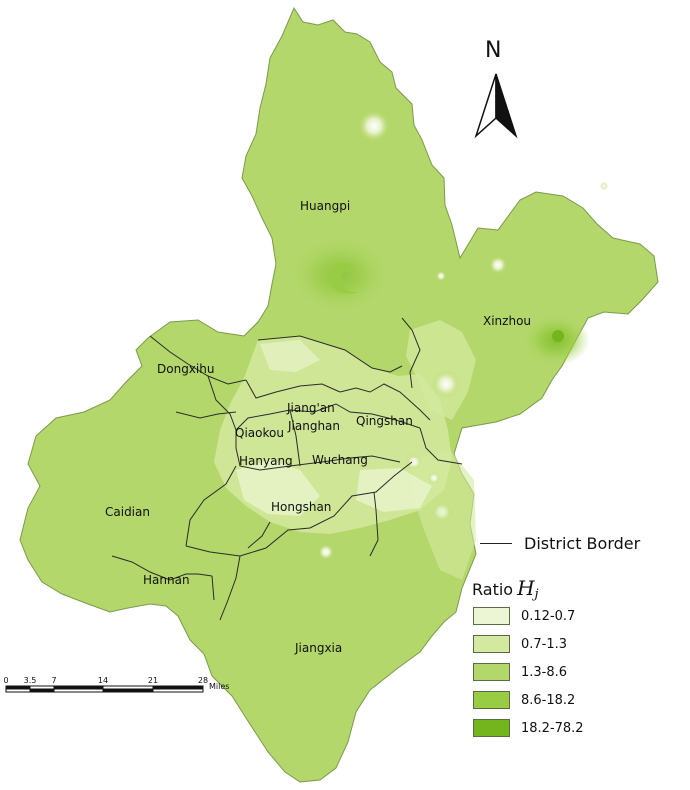 This screenshot has height=790, width=690. Describe the element at coordinates (103, 680) in the screenshot. I see `scale-tick: 14` at that location.